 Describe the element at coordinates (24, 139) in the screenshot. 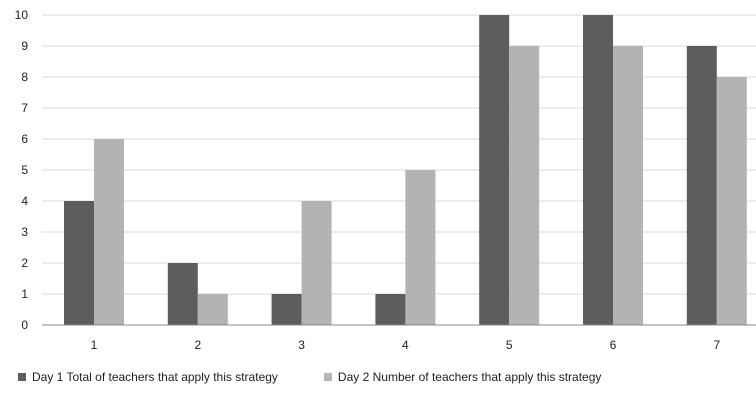

I see `y-tick-label-6: 6` at that location.